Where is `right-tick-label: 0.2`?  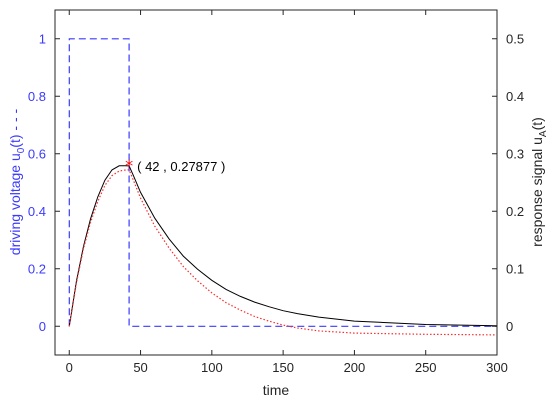
right-tick-label: 0.2 is located at coordinates (515, 211).